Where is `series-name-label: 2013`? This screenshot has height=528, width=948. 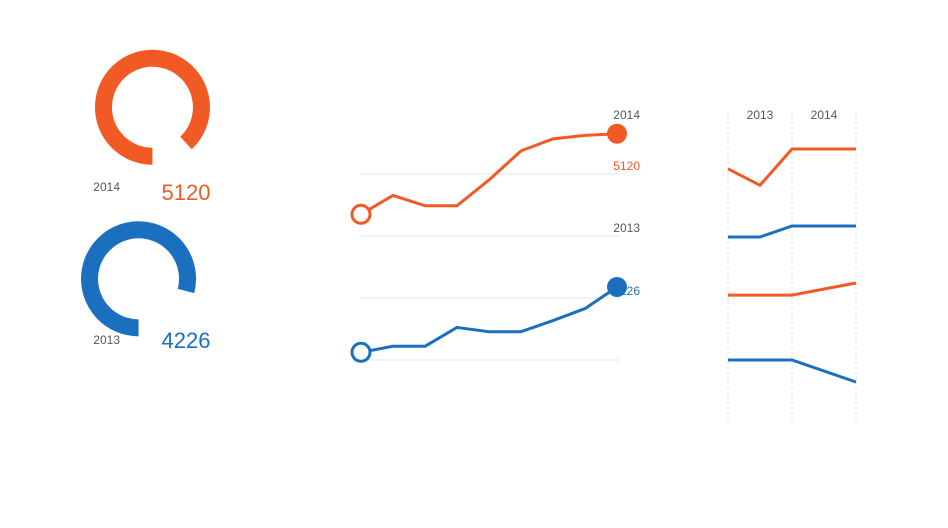
series-name-label: 2013 is located at coordinates (626, 228).